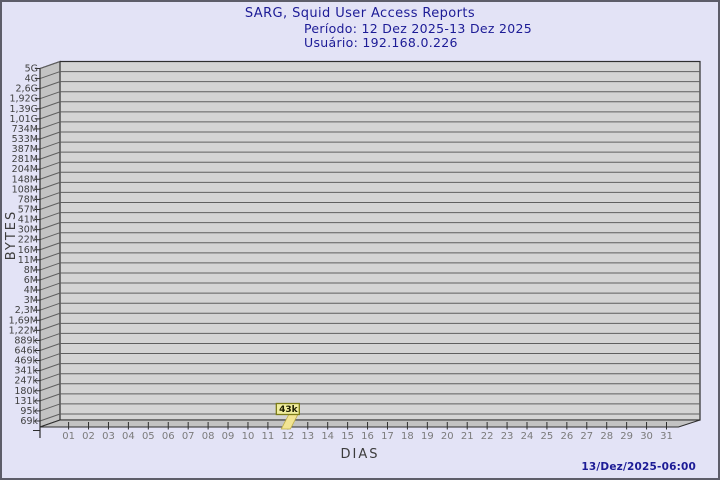  I want to click on x-tick-label: 18, so click(407, 436).